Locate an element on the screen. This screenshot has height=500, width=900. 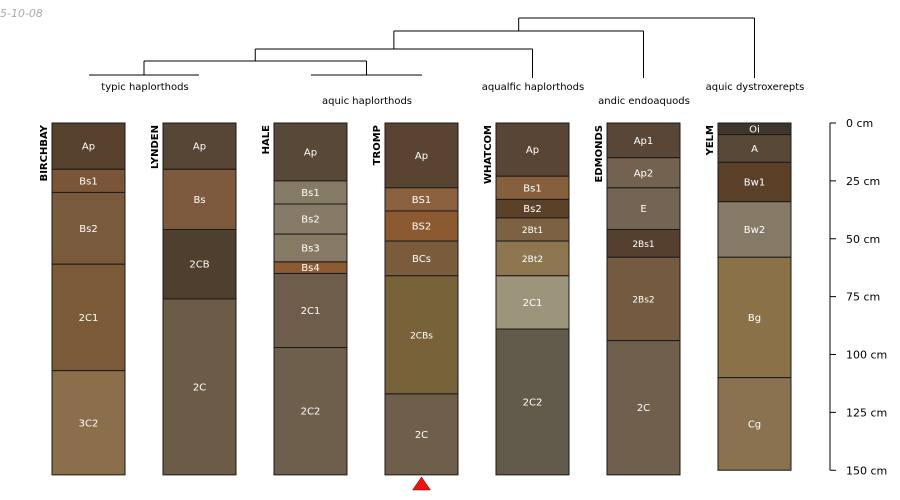
horizon-2bs2 is located at coordinates (643, 299).